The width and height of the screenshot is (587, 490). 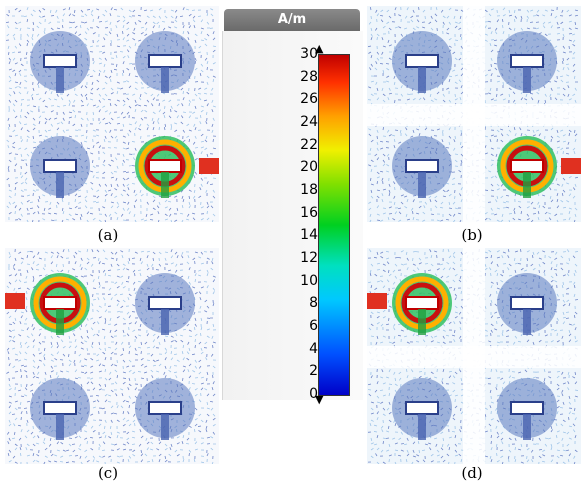 What do you see at coordinates (472, 235) in the screenshot?
I see `caption-b: (b)` at bounding box center [472, 235].